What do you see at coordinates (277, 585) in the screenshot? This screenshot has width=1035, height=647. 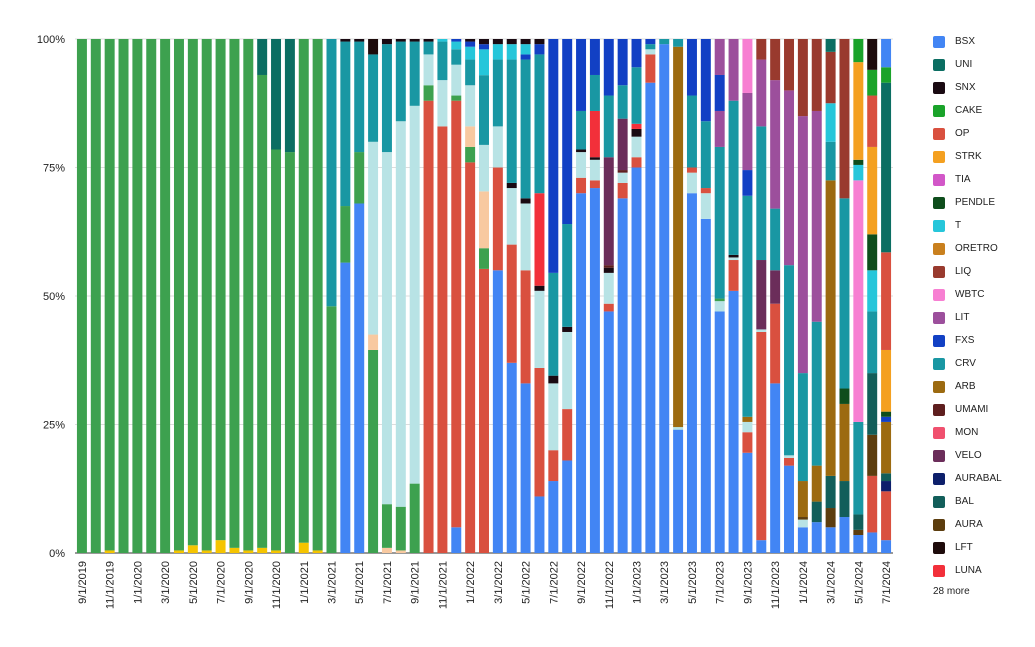 I see `x-tick-label: 11/1/2020` at bounding box center [277, 585].